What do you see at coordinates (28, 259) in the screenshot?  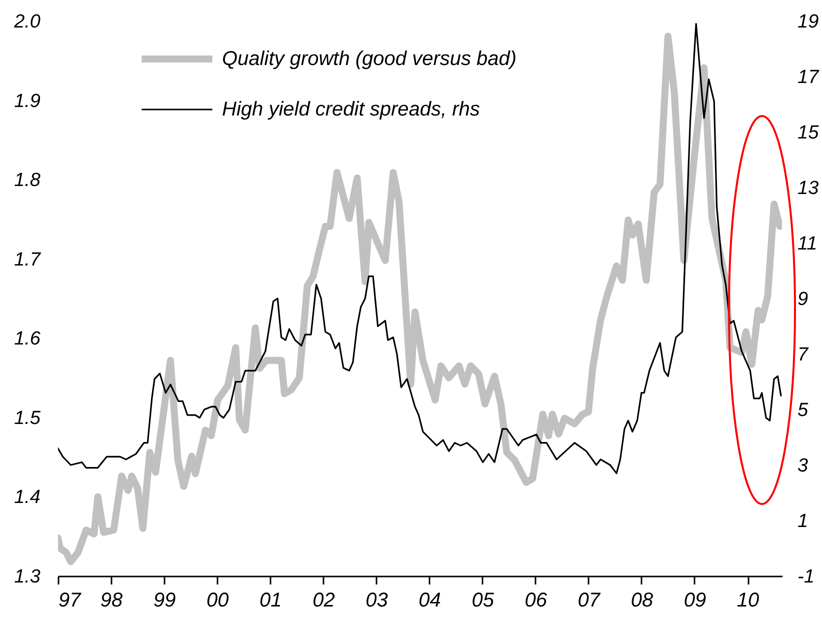 I see `y-tick-label: 1.7` at bounding box center [28, 259].